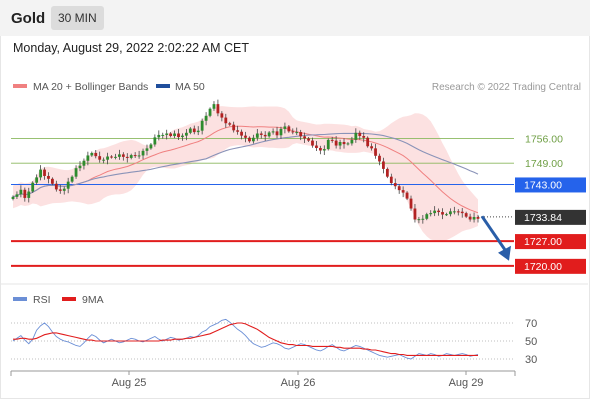 This screenshot has height=400, width=590. I want to click on time-label-3: Aug 29, so click(466, 383).